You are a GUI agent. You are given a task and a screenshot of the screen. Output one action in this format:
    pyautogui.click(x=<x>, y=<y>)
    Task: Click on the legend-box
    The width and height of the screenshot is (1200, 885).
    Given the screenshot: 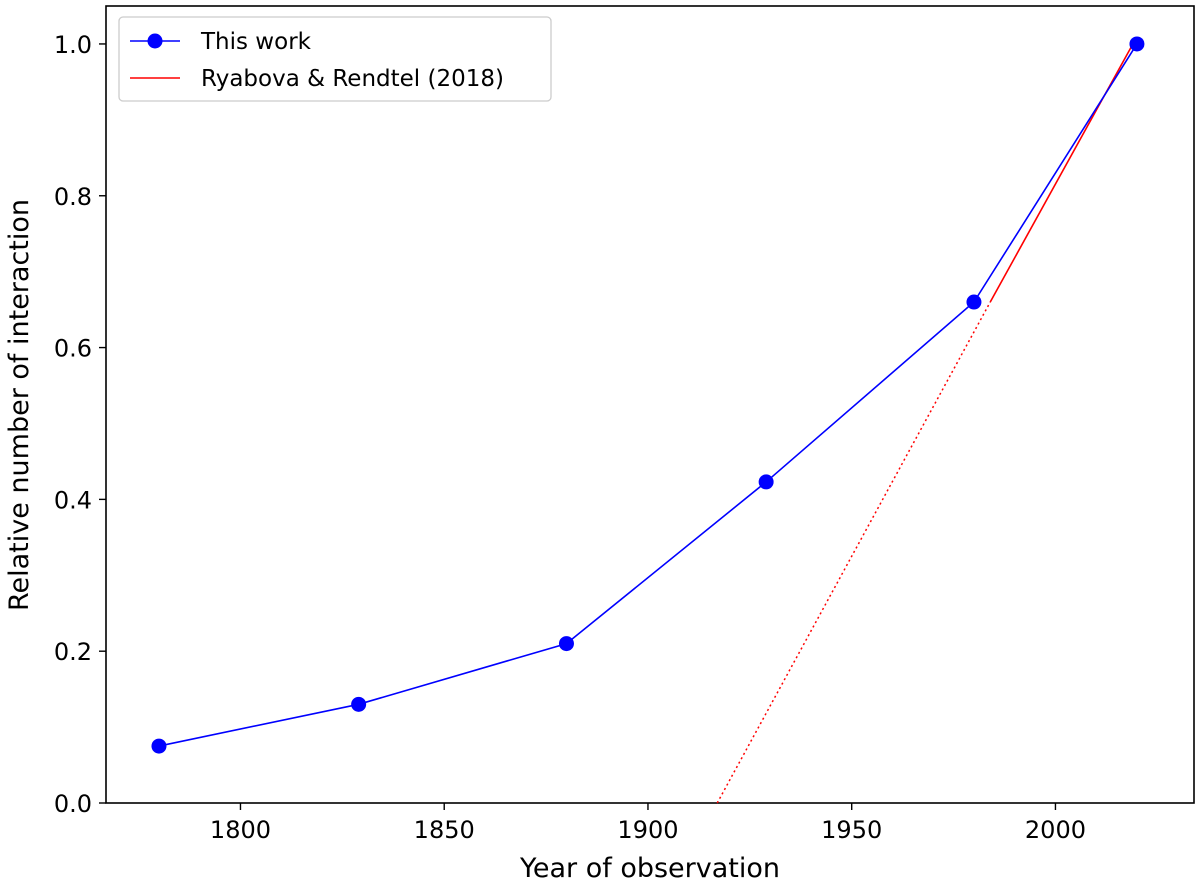 What is the action you would take?
    pyautogui.click(x=335, y=59)
    